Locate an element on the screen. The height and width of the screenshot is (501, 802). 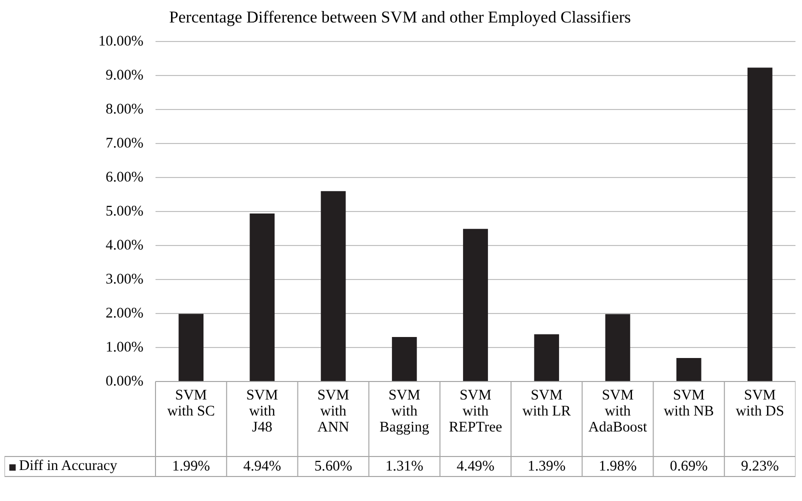
data-label: 4.49% is located at coordinates (475, 466).